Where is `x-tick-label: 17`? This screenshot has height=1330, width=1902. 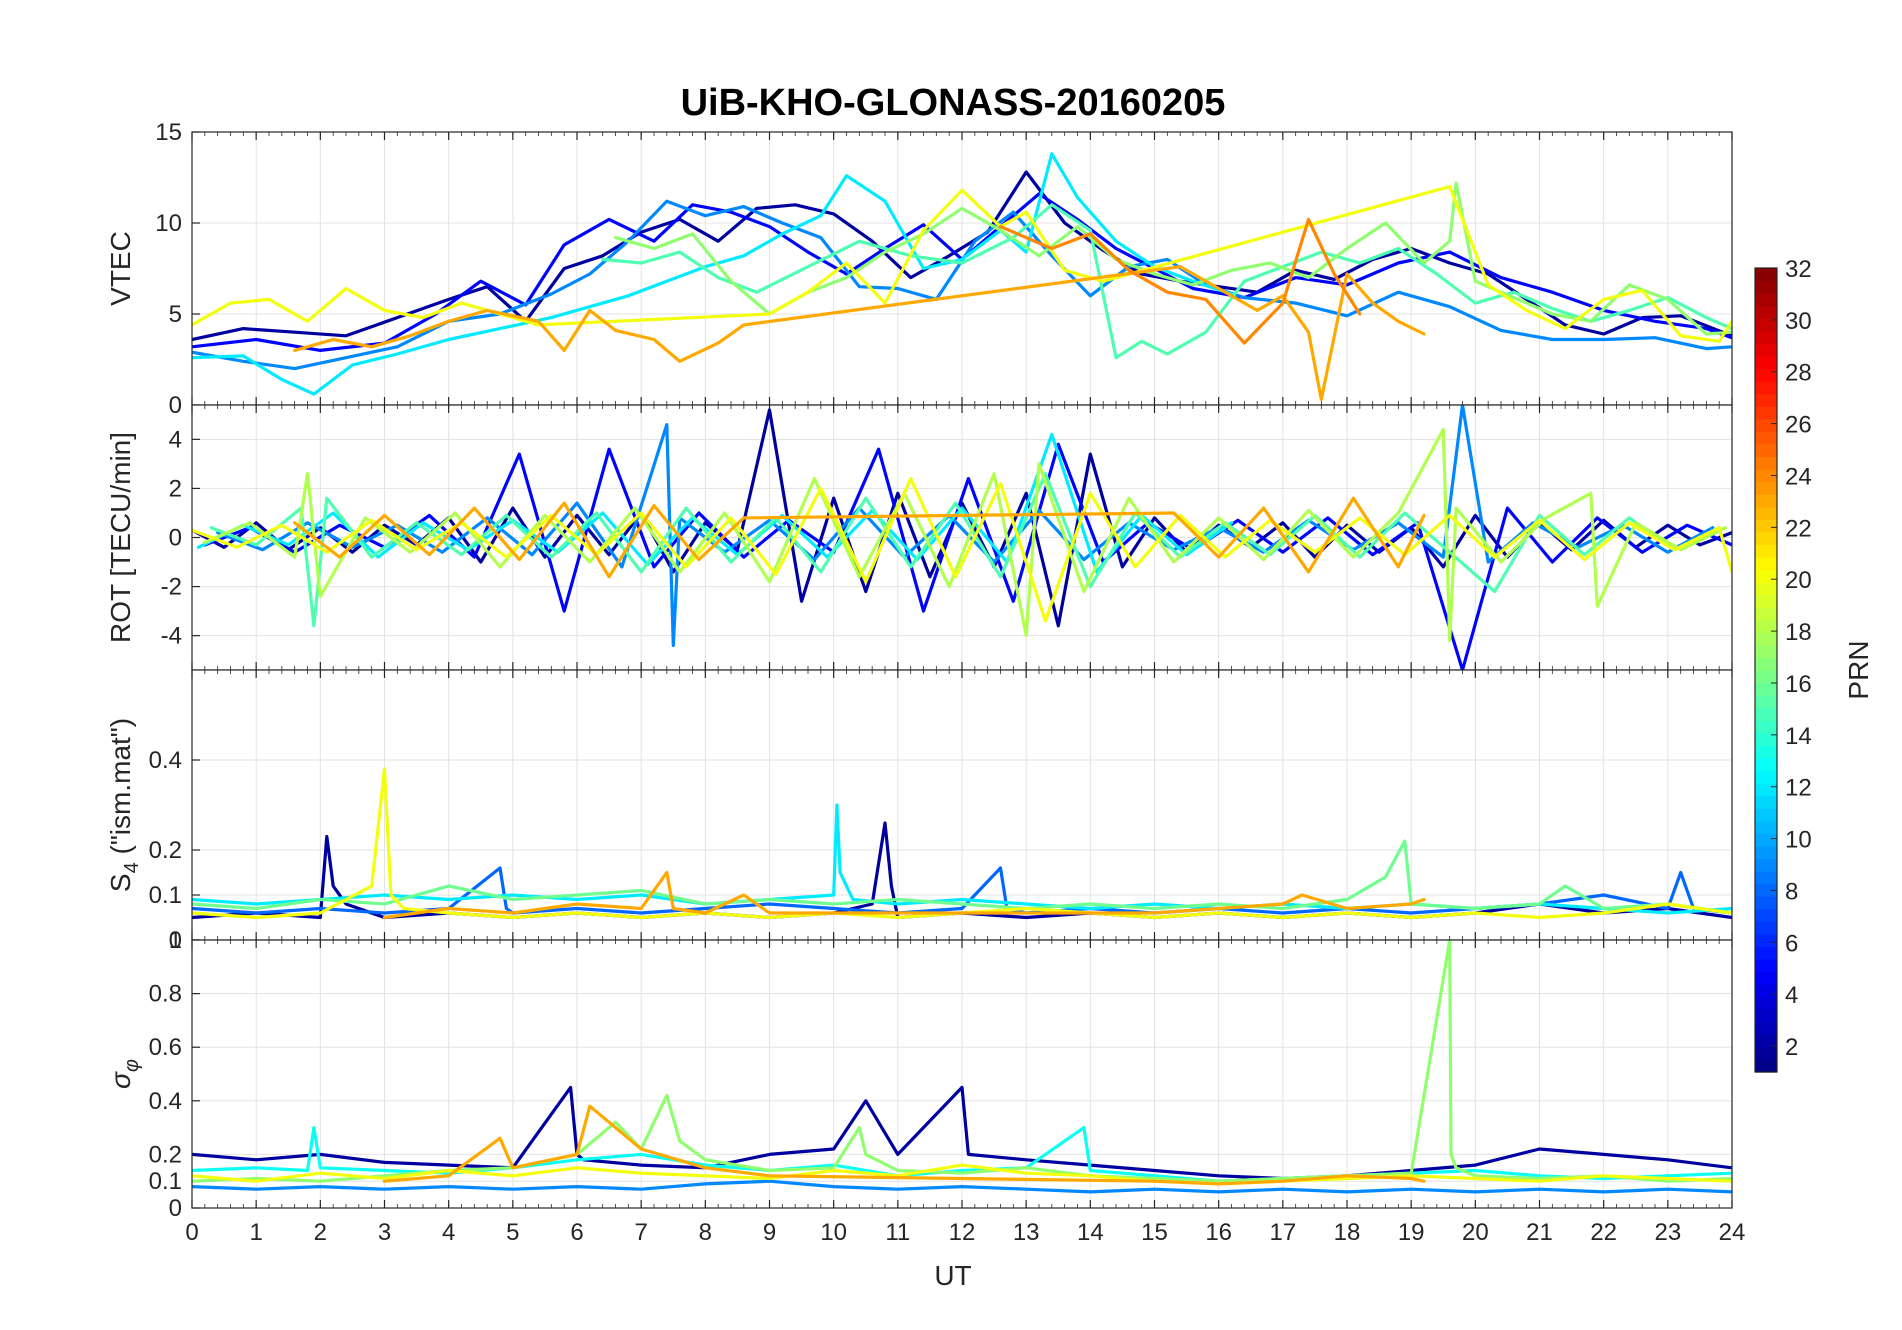 x-tick-label: 17 is located at coordinates (1282, 1232).